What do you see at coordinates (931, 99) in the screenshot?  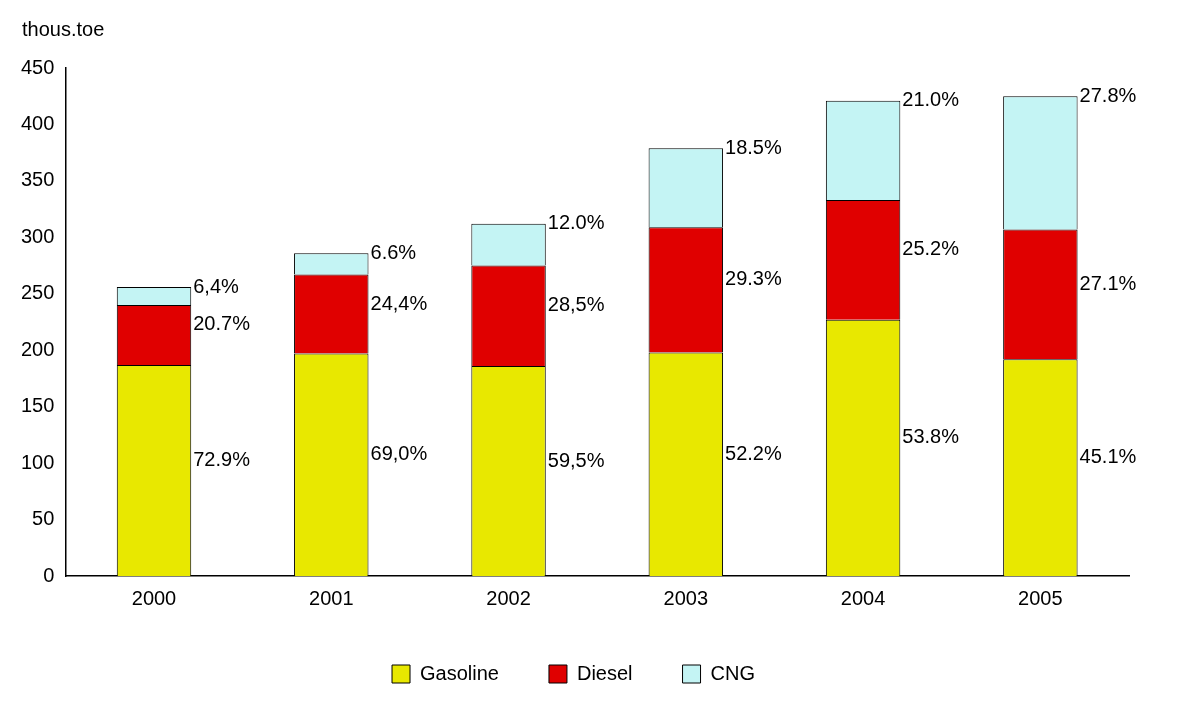 I see `annotation: 21.0%` at bounding box center [931, 99].